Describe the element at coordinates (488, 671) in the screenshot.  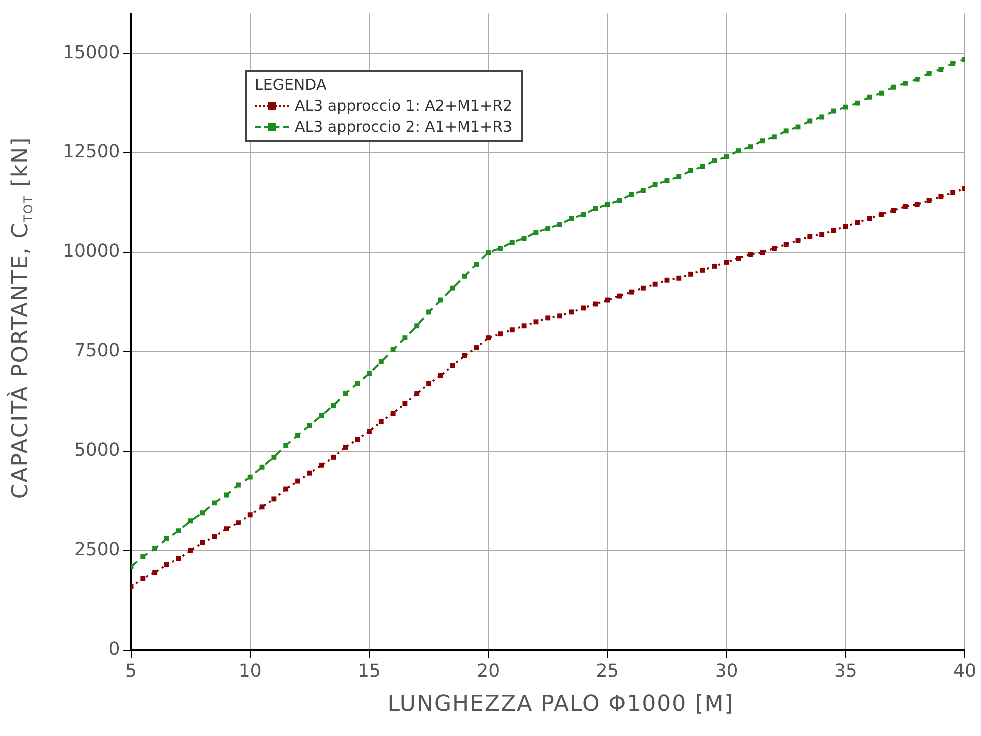
I see `x-tick-label: 20` at that location.